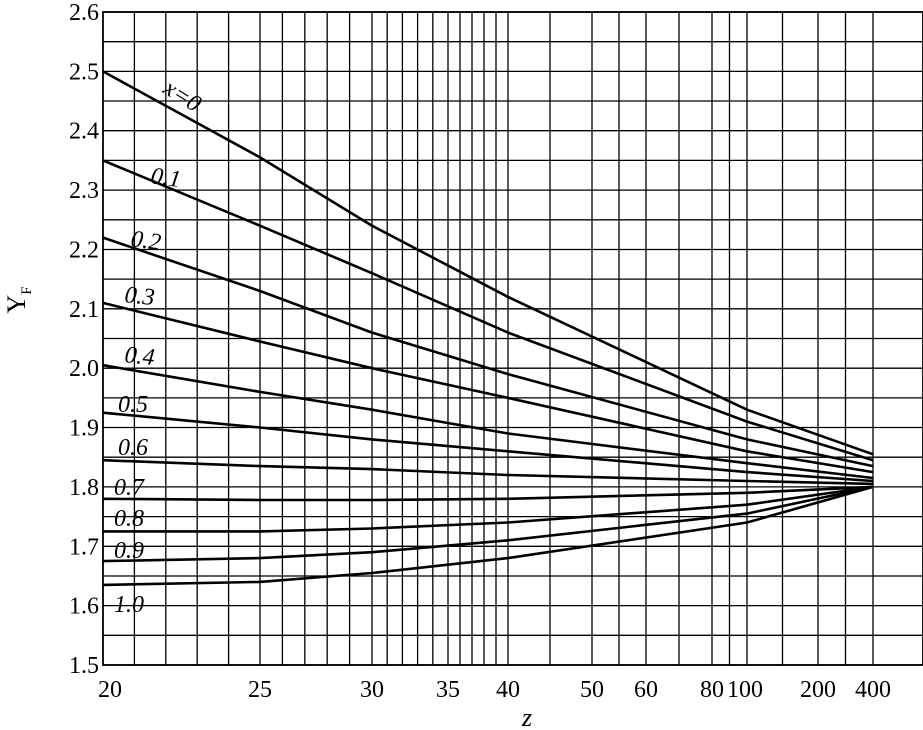 The image size is (923, 730). Describe the element at coordinates (129, 551) in the screenshot. I see `series-label: 0.9` at that location.